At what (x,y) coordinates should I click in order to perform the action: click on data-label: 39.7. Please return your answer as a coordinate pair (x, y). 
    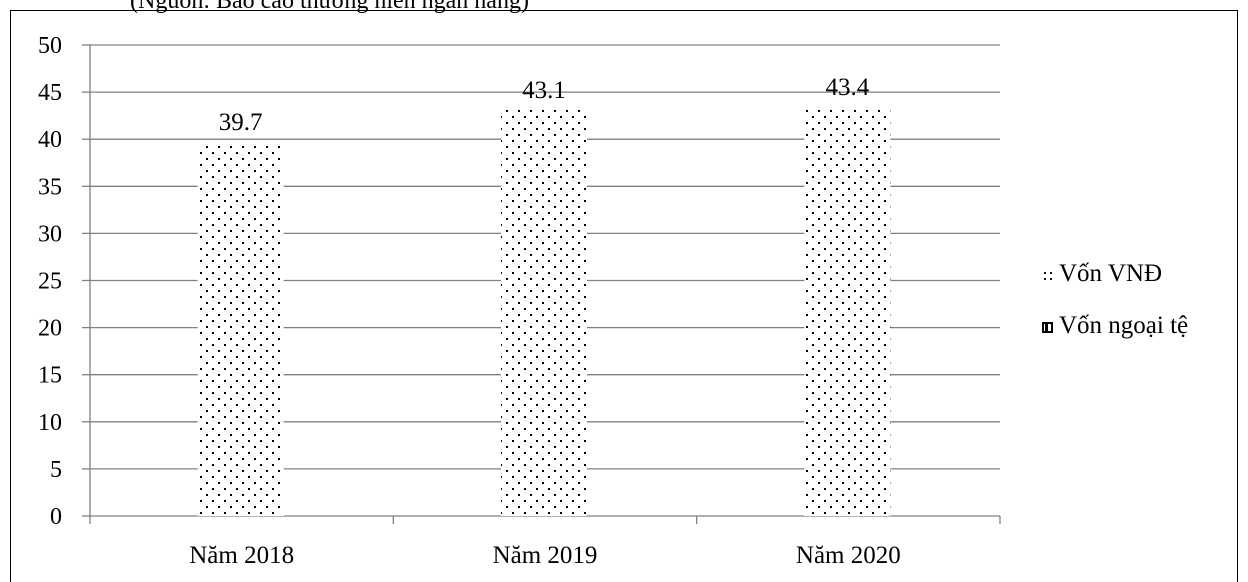
    Looking at the image, I should click on (241, 122).